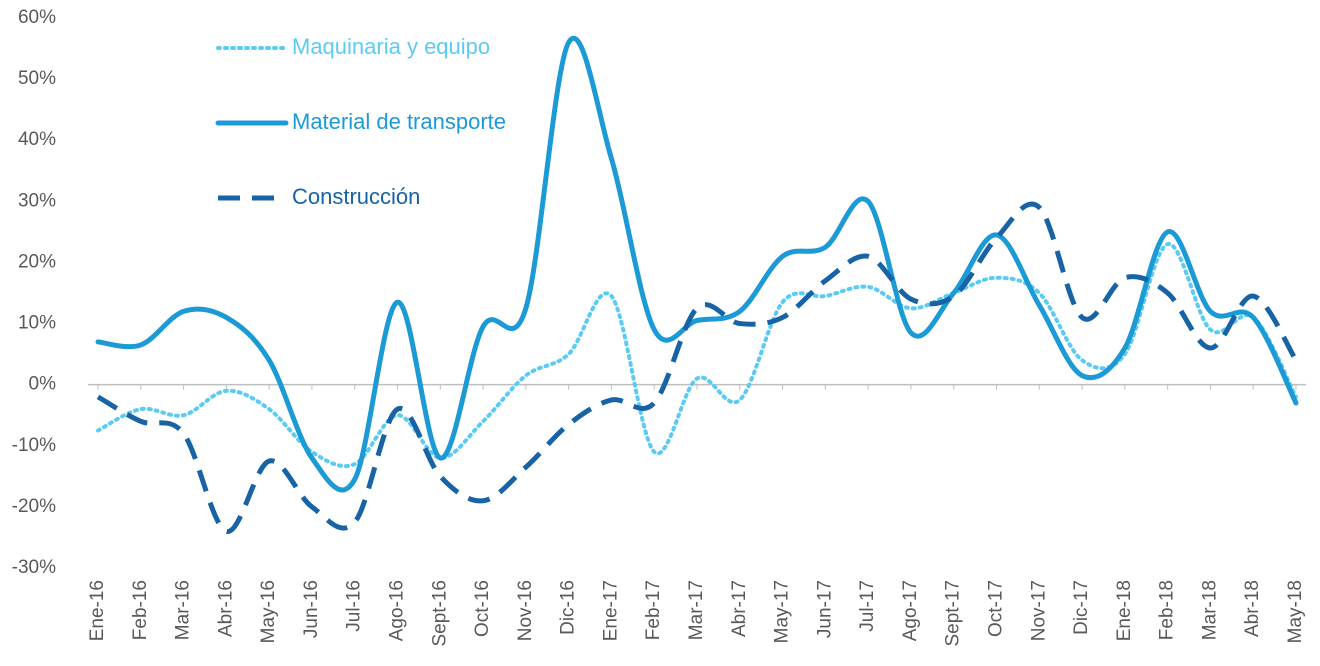  Describe the element at coordinates (43, 384) in the screenshot. I see `y-tick-label: 0%` at that location.